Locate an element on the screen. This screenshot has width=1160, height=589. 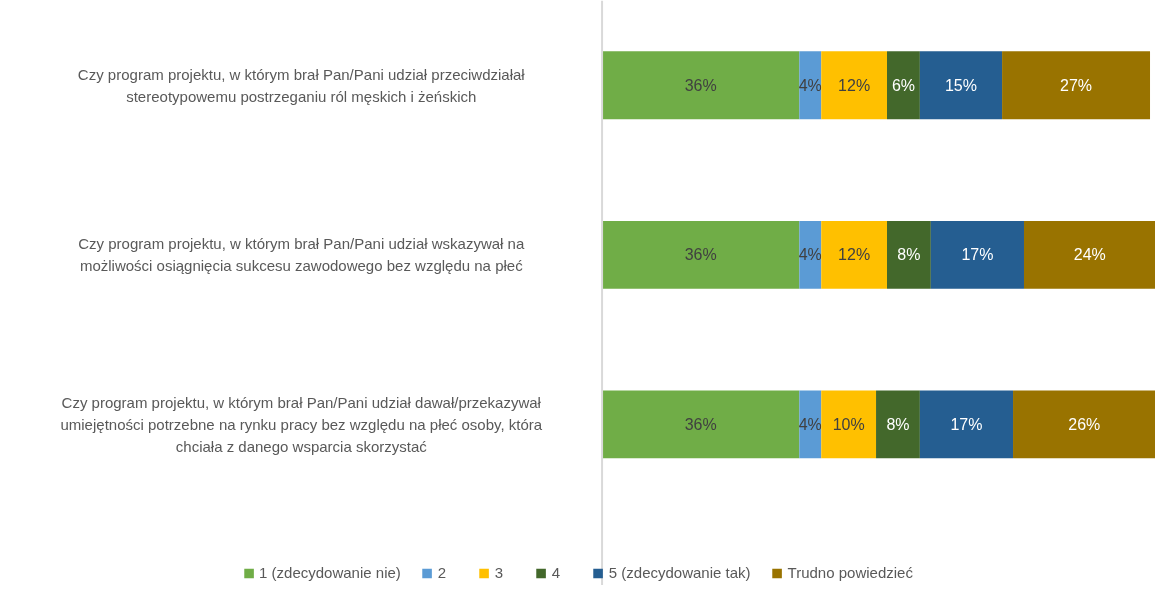
legend-label: 4 is located at coordinates (556, 572).